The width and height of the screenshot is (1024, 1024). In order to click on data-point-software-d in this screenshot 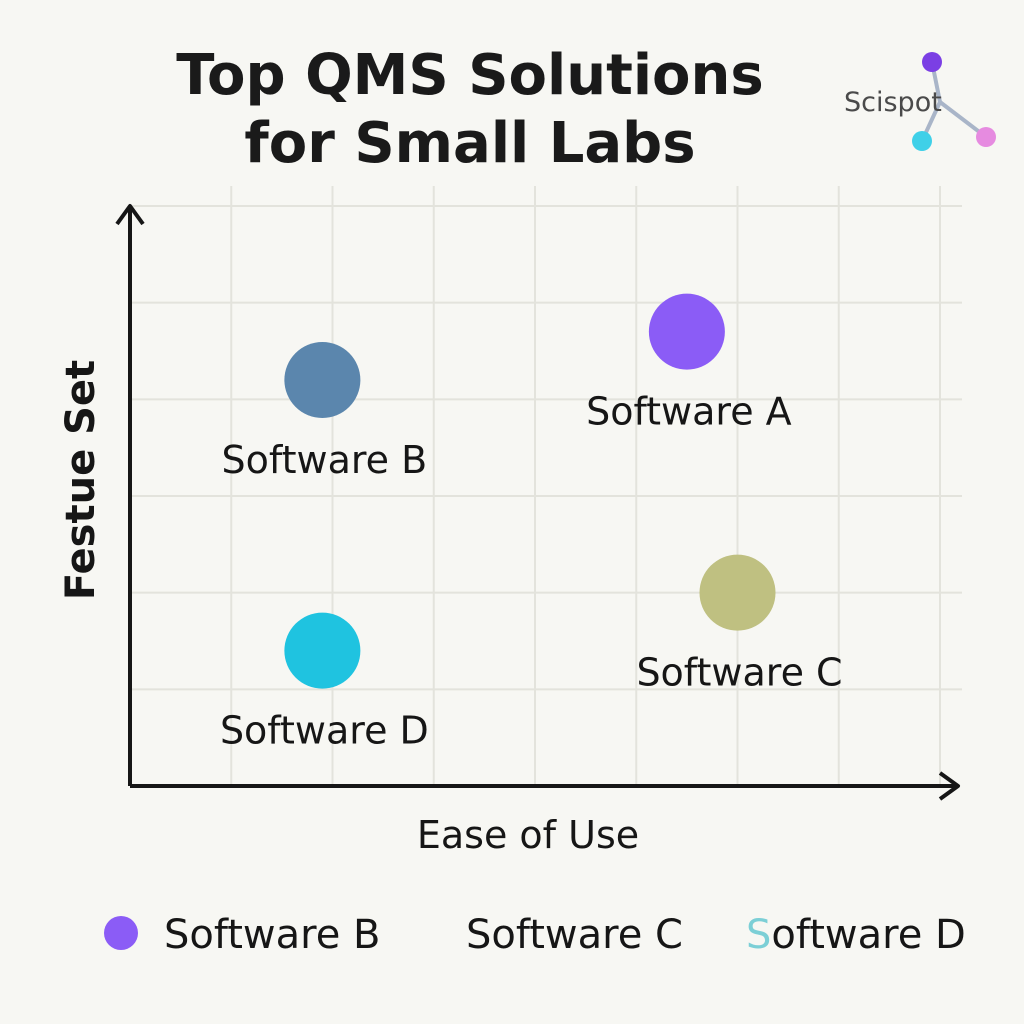, I will do `click(322, 650)`.